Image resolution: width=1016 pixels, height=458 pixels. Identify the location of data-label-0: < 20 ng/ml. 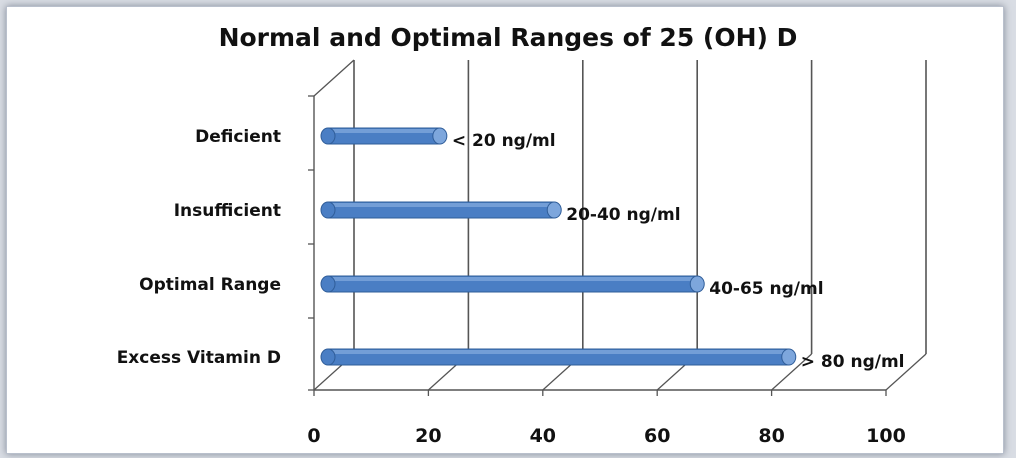
(504, 141).